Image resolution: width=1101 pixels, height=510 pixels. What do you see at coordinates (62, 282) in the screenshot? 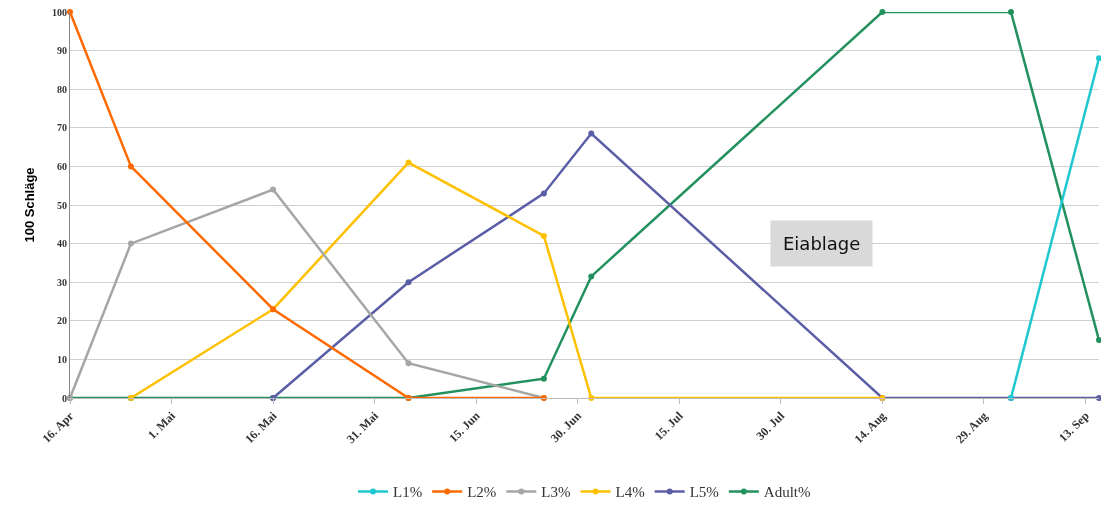
I see `y-tick-label: 30` at bounding box center [62, 282].